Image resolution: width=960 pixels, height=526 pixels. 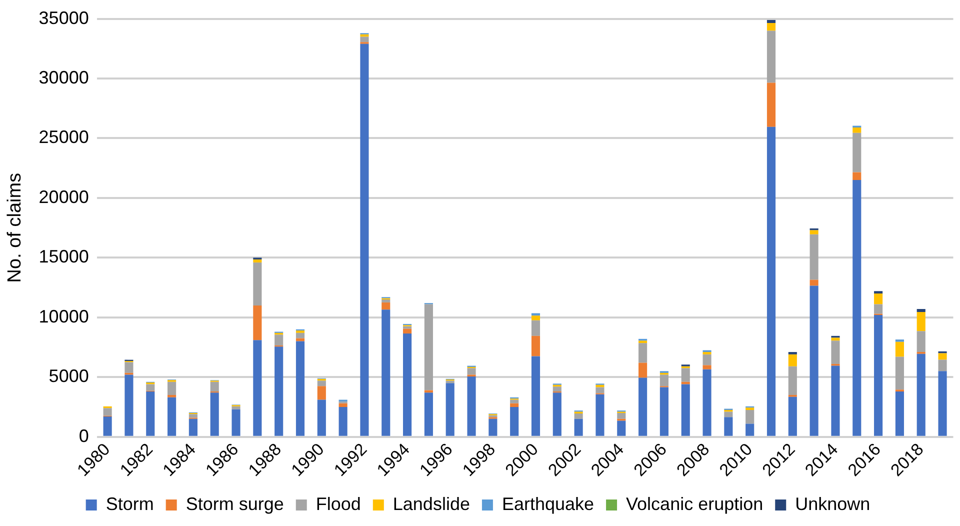 I want to click on legend-label: Unknown, so click(x=832, y=504).